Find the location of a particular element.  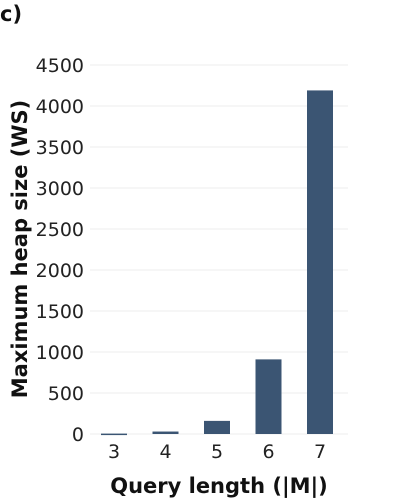

x-tick-label-6: 6 is located at coordinates (268, 452).